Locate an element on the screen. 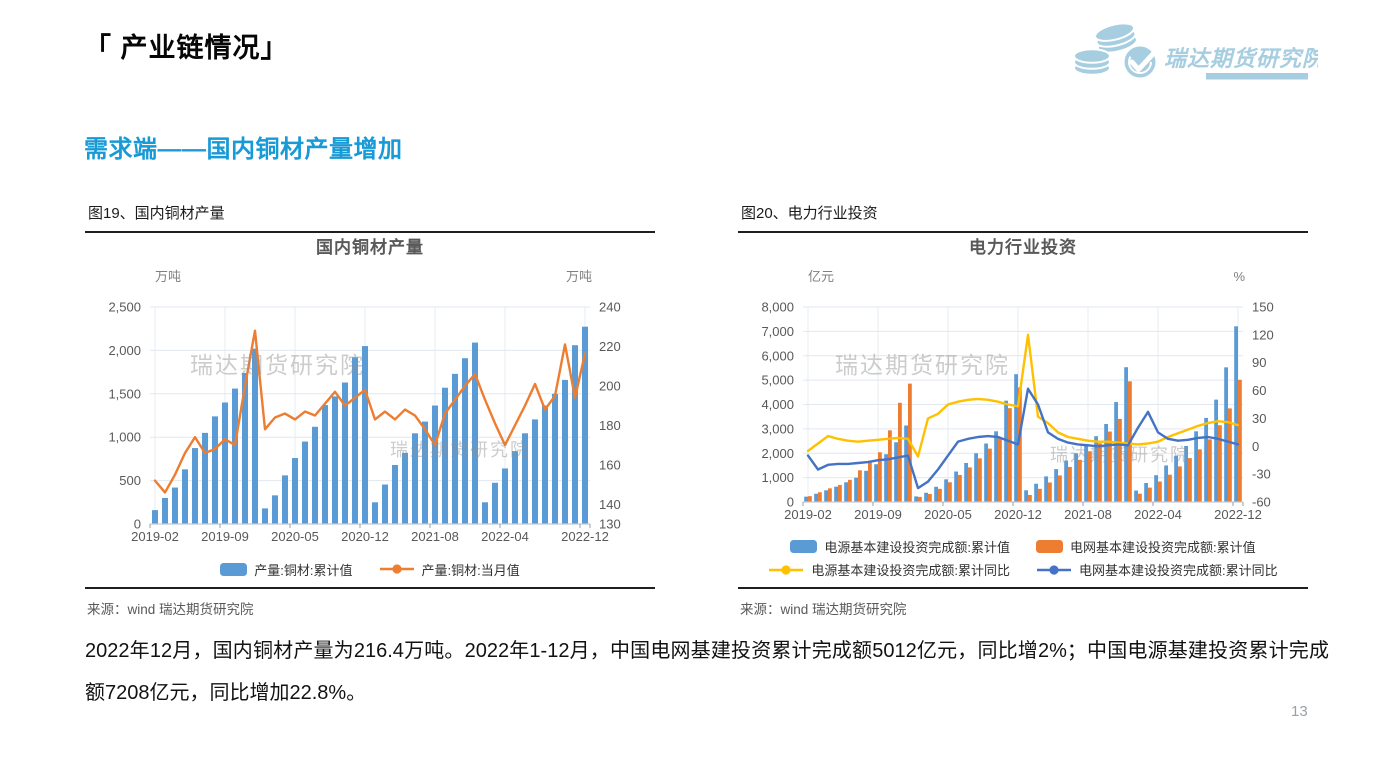  svg-text: 30 is located at coordinates (1259, 418).